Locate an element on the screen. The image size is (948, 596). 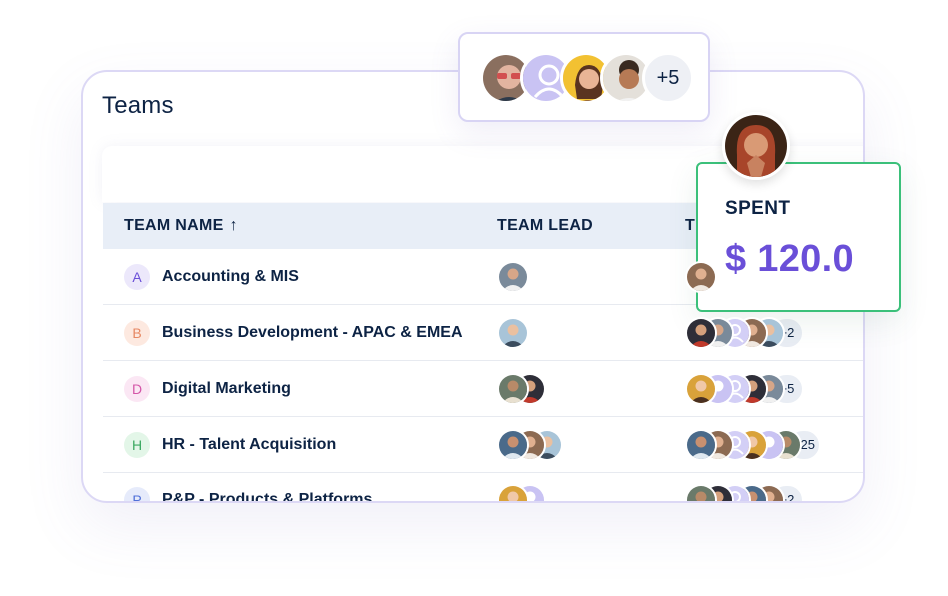
page-title: Teams is located at coordinates (138, 105).